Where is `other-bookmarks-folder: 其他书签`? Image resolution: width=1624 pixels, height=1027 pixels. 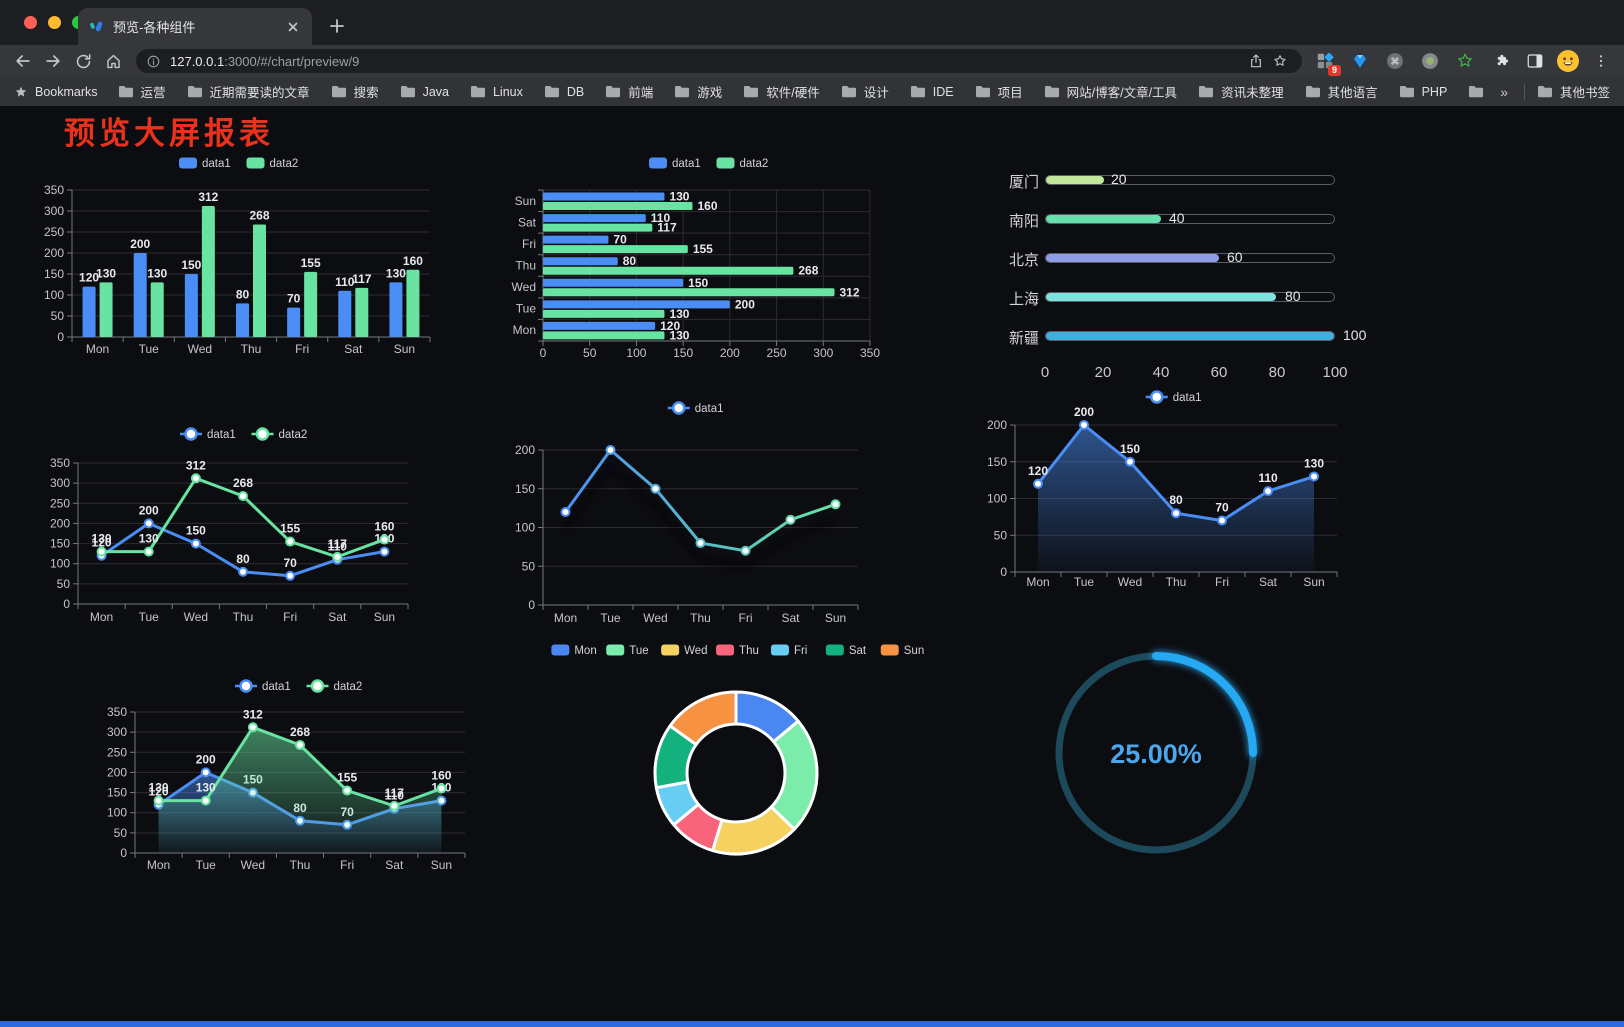 other-bookmarks-folder: 其他书签 is located at coordinates (1573, 91).